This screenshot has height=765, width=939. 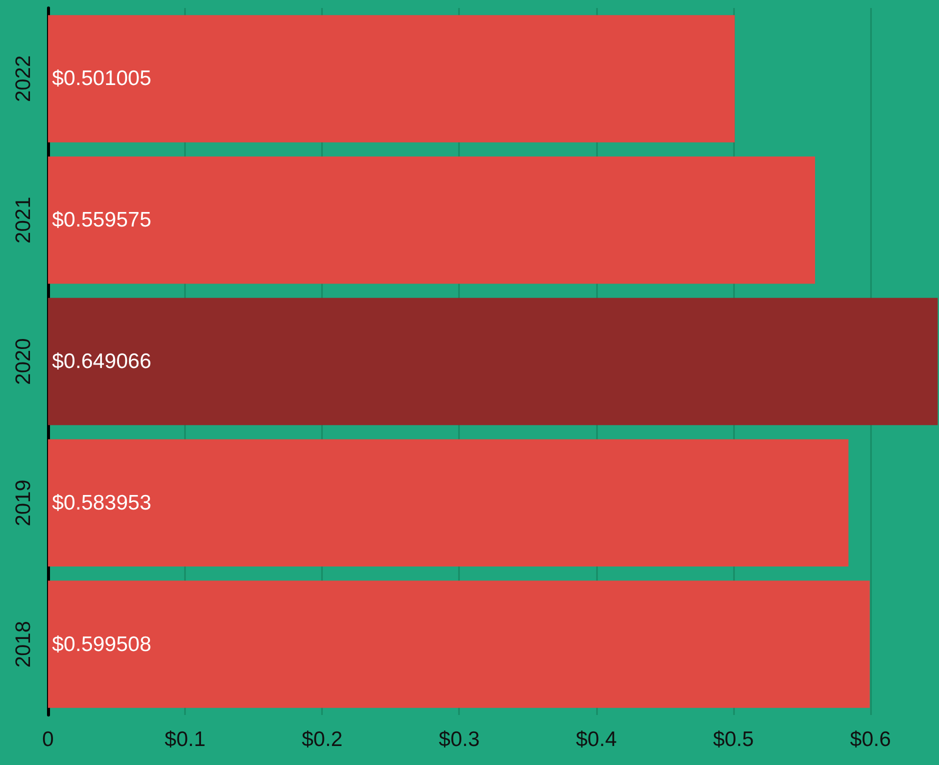 I want to click on x-tick-label: $0.6, so click(x=870, y=739).